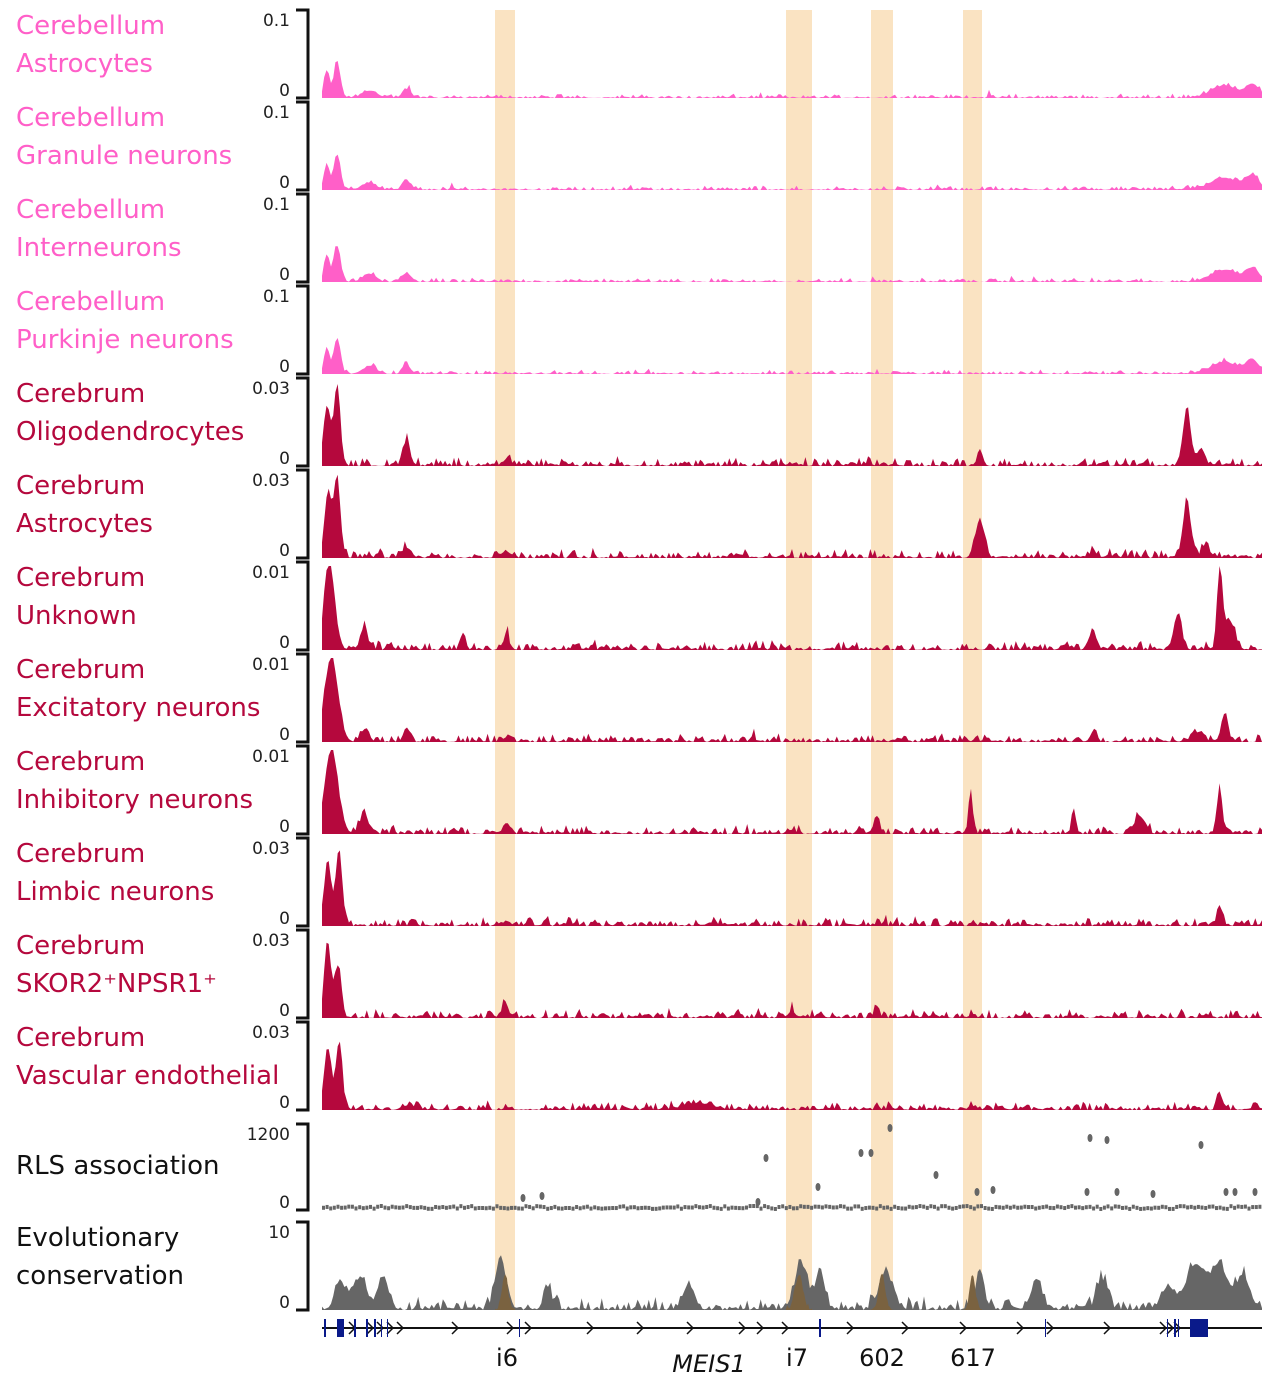  I want to click on y-tick-max: 1200, so click(268, 1135).